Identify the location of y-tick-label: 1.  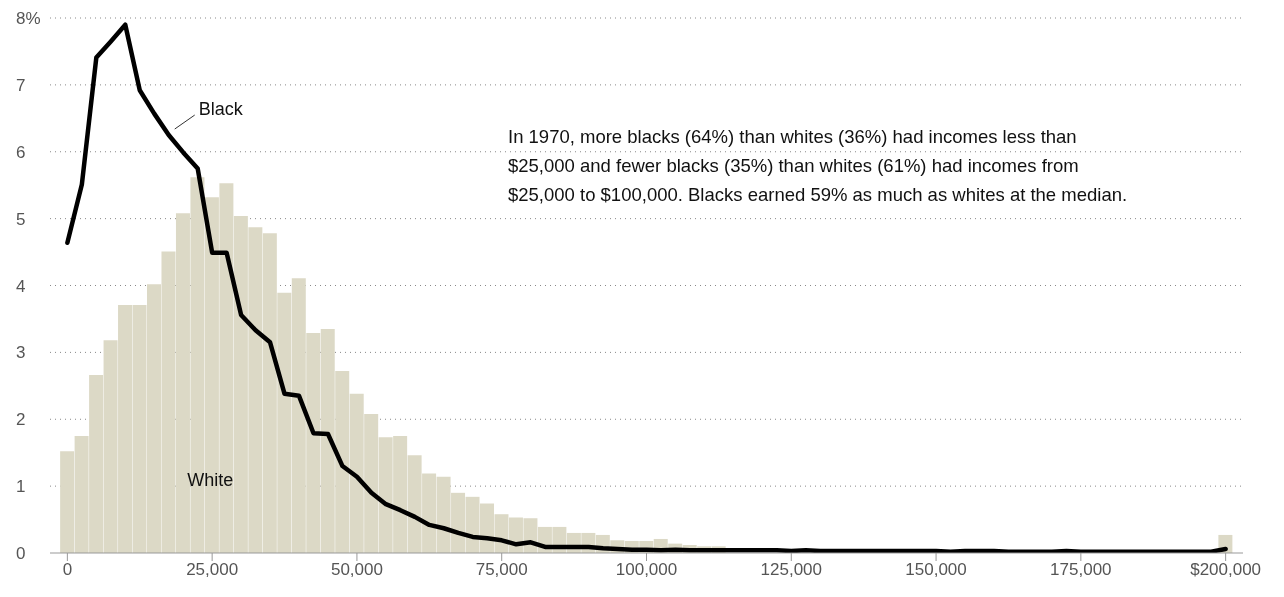
(21, 487).